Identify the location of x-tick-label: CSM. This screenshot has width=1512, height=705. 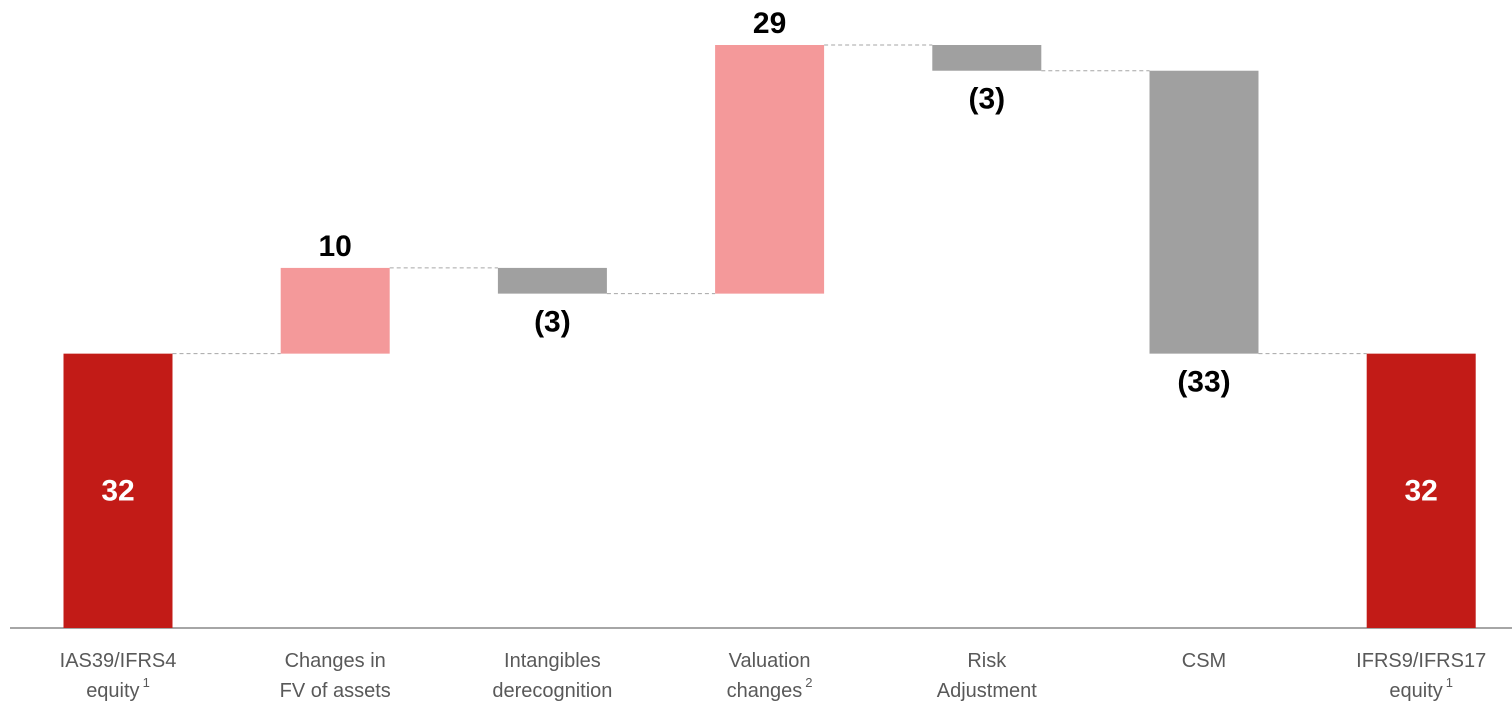
(1204, 661).